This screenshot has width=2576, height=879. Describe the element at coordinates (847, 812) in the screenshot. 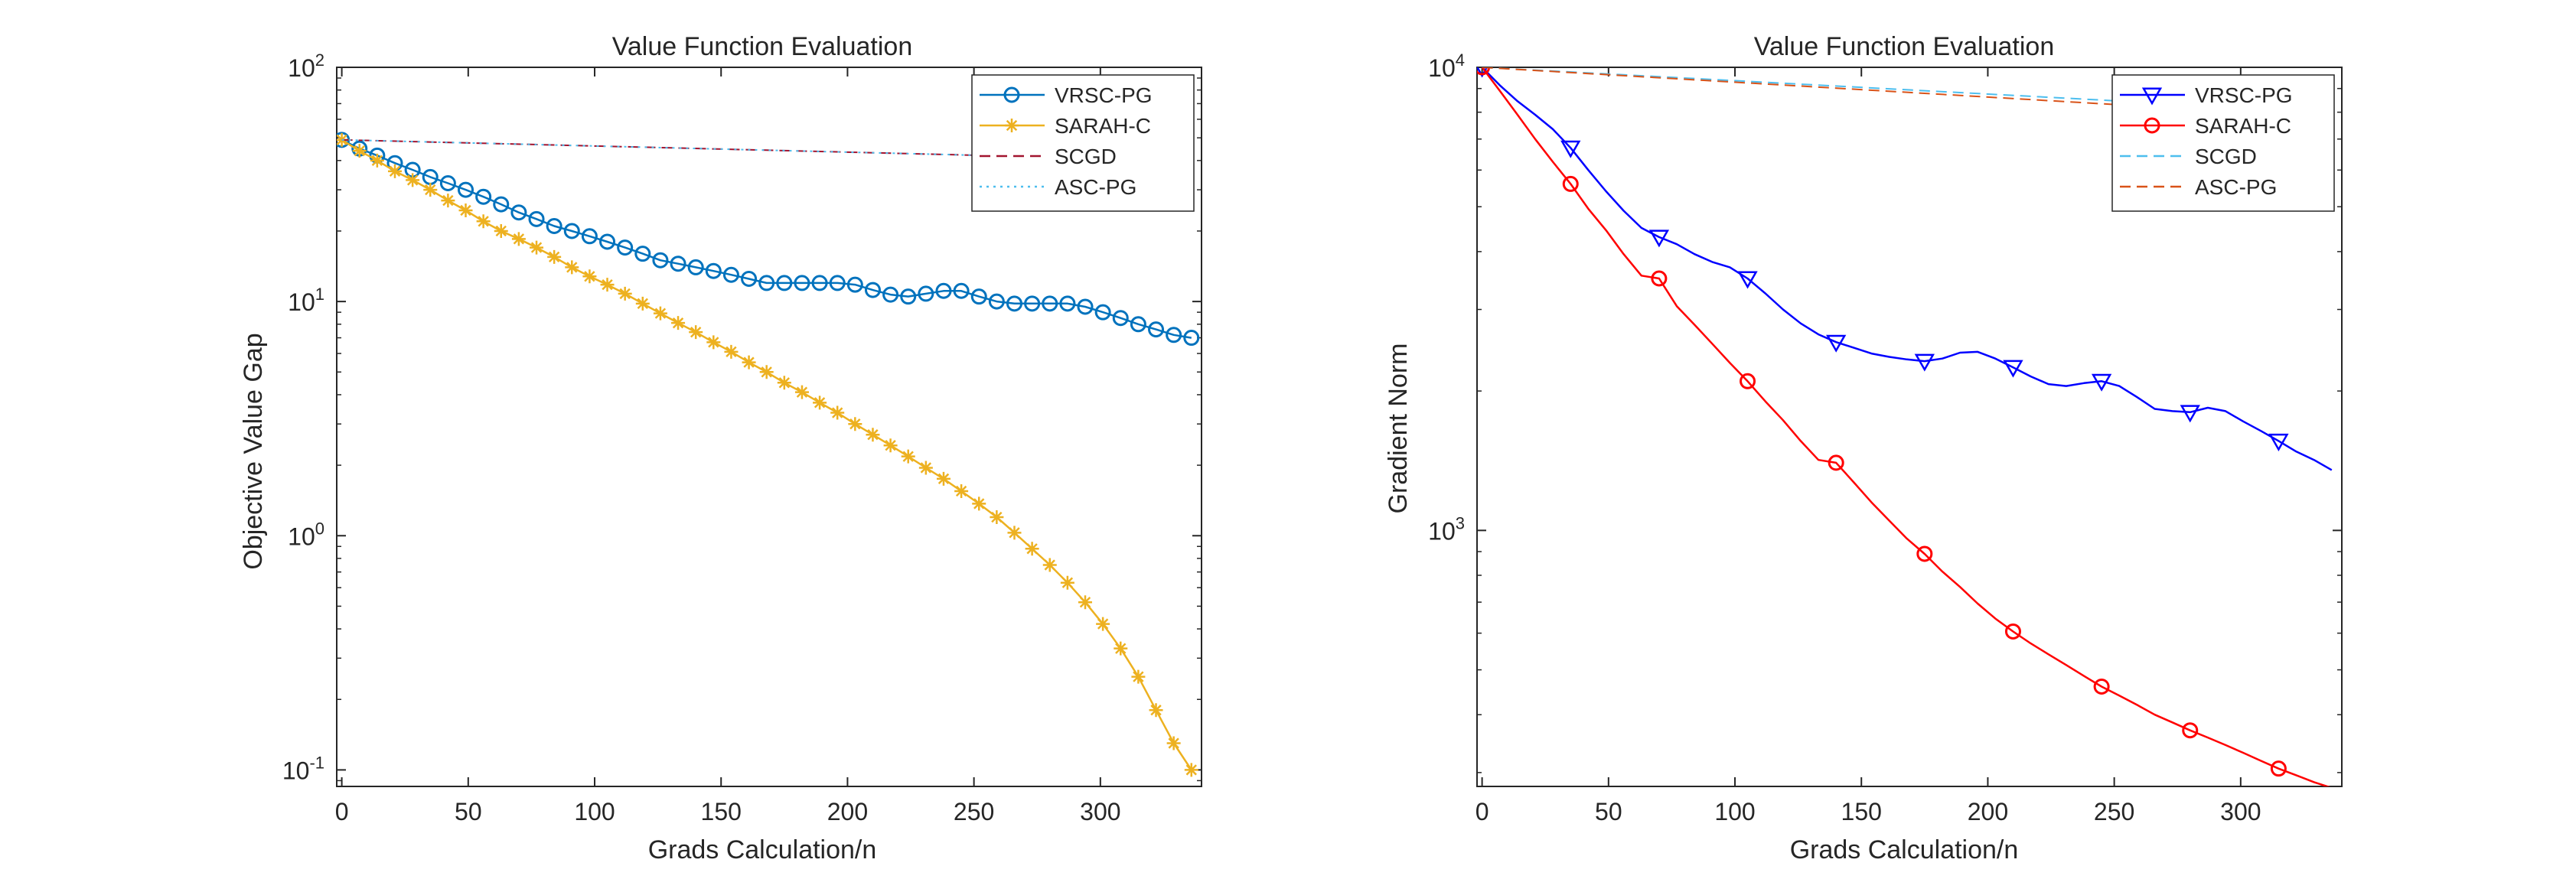

I see `x-tick-label: 200` at that location.